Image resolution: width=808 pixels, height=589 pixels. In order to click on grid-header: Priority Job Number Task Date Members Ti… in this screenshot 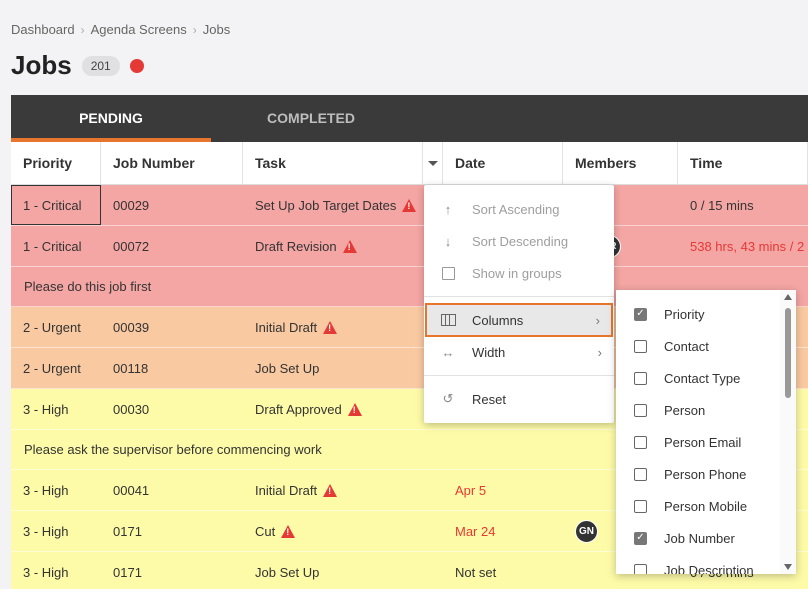, I will do `click(409, 163)`.